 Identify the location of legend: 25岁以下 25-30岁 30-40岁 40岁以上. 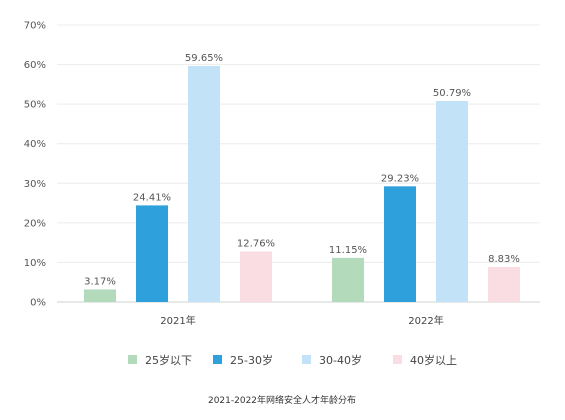
(292, 360).